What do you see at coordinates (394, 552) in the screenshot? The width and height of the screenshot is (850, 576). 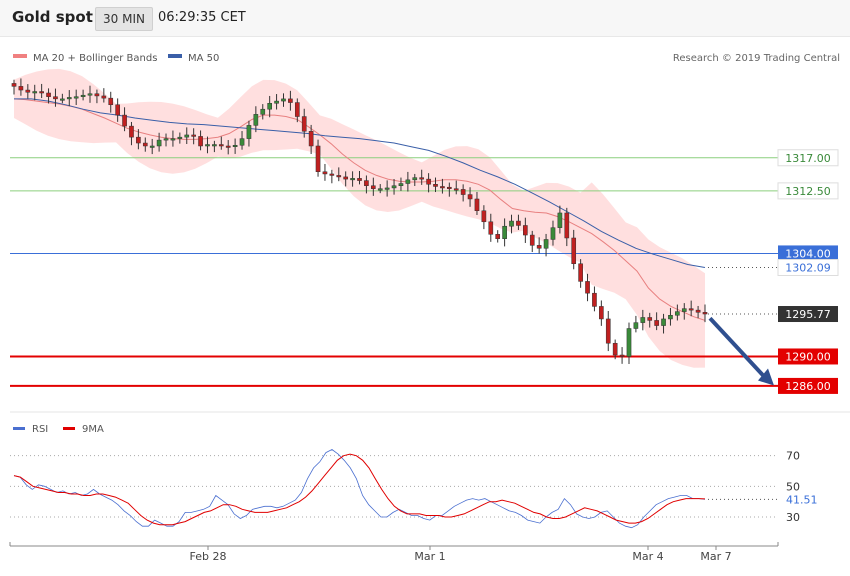 I see `x-axis: Feb 28 Mar 1 Mar 4 Mar 7` at bounding box center [394, 552].